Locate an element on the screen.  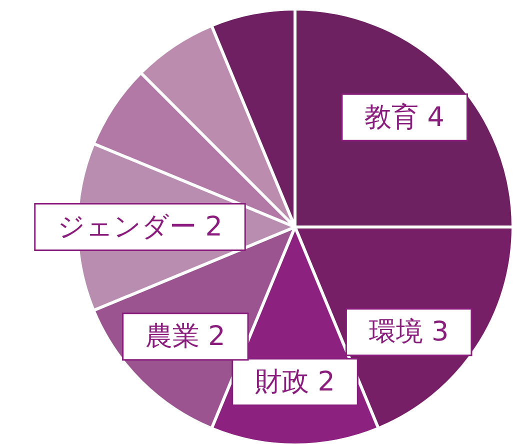
slice-label: 環境 3 is located at coordinates (408, 332).